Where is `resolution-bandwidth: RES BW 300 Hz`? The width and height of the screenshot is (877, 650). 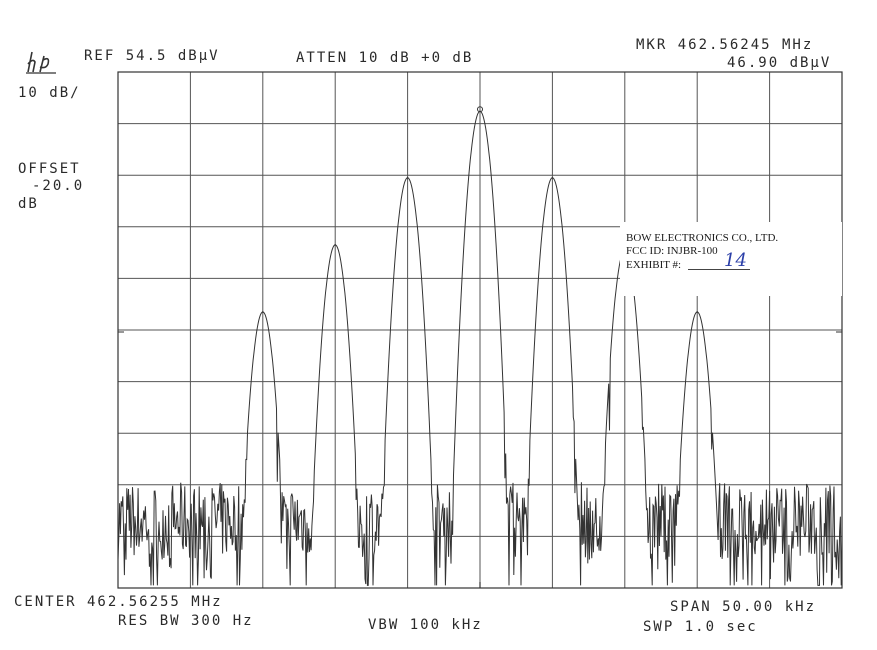
resolution-bandwidth: RES BW 300 Hz is located at coordinates (186, 621).